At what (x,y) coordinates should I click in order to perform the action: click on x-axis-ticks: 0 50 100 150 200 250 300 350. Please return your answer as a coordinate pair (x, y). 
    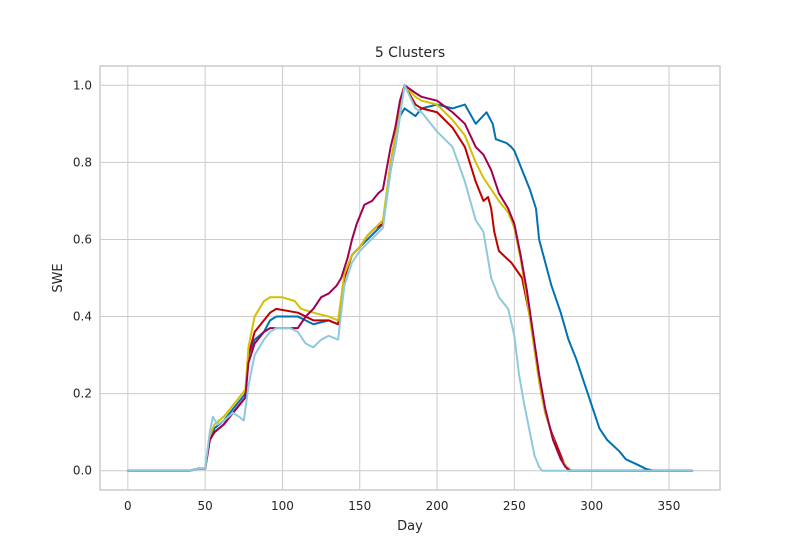
    Looking at the image, I should click on (402, 506).